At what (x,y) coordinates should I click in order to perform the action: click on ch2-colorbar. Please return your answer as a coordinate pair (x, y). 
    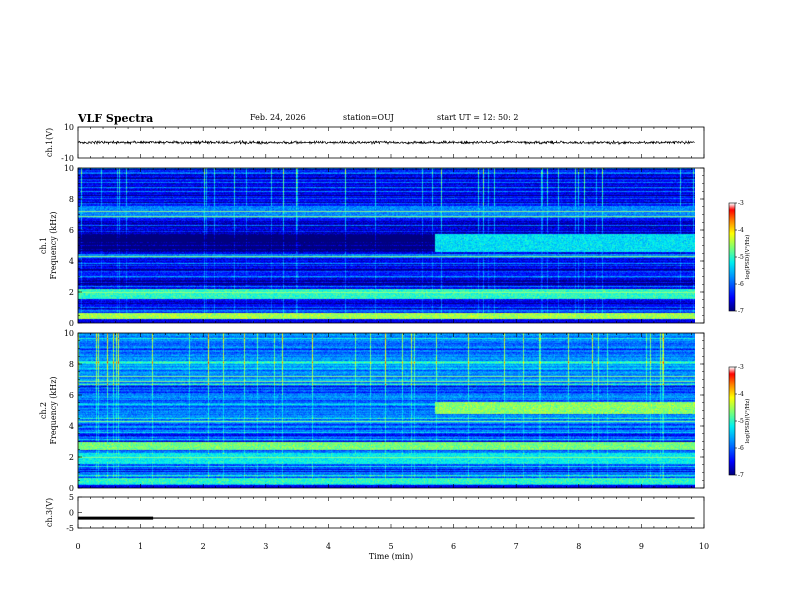
    Looking at the image, I should click on (732, 421).